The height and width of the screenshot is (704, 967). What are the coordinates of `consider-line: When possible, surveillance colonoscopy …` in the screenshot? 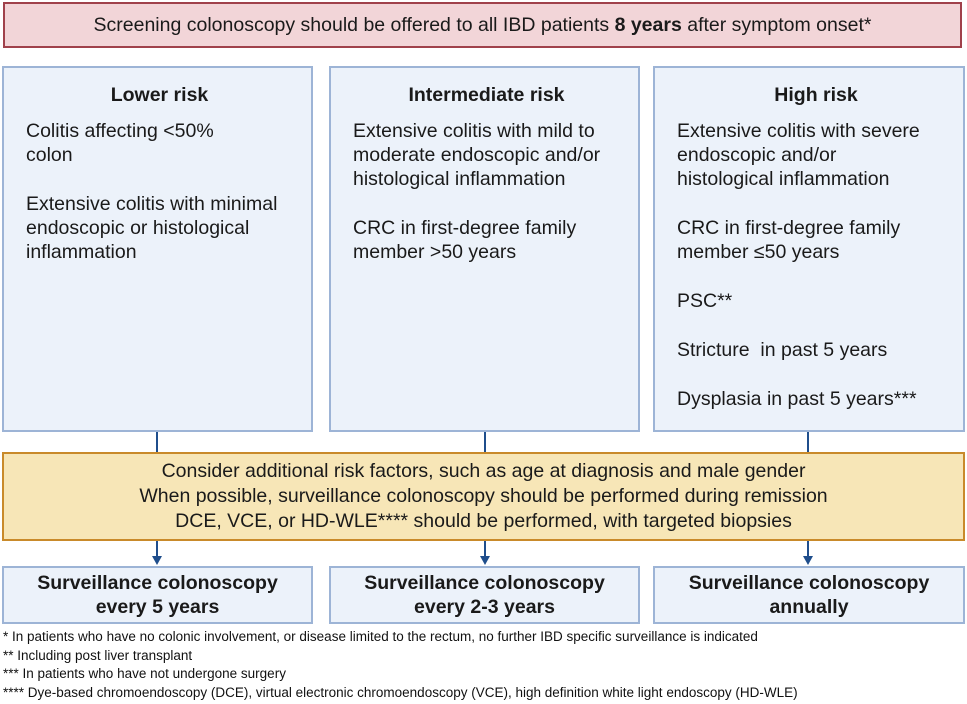 It's located at (483, 496).